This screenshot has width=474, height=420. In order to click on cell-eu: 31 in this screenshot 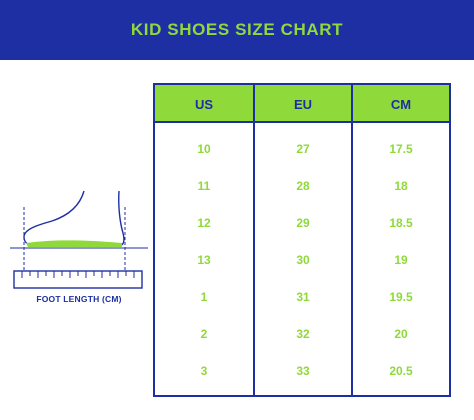, I will do `click(303, 297)`.